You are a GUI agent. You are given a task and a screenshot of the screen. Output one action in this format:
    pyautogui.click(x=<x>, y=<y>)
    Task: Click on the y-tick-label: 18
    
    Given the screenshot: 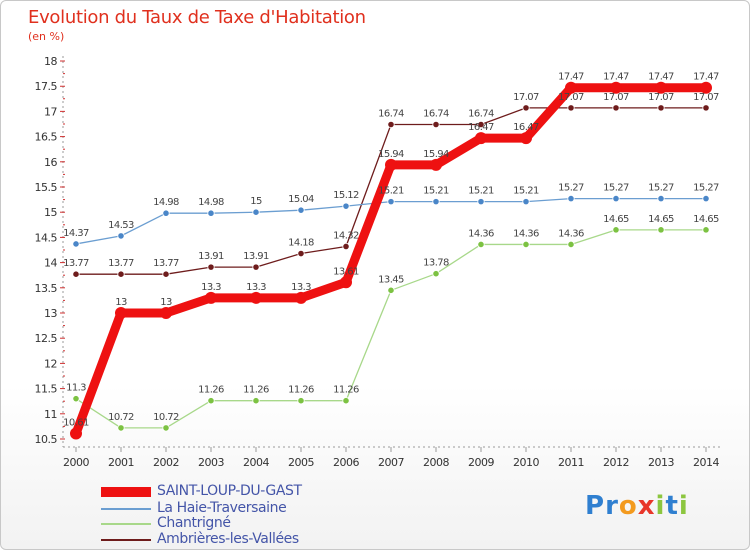 What is the action you would take?
    pyautogui.click(x=50, y=61)
    